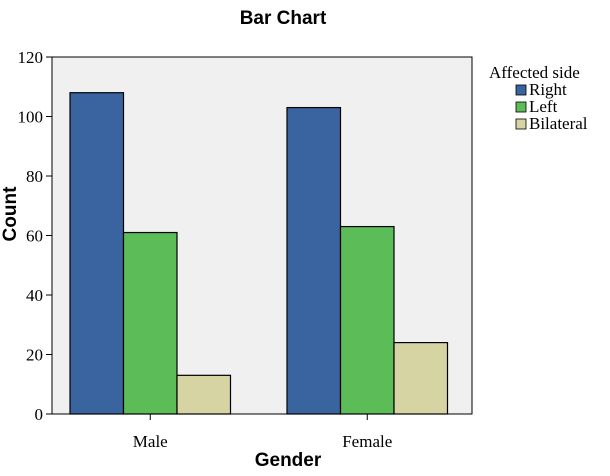 This screenshot has width=610, height=476. What do you see at coordinates (34, 295) in the screenshot?
I see `y-tick-label: 40` at bounding box center [34, 295].